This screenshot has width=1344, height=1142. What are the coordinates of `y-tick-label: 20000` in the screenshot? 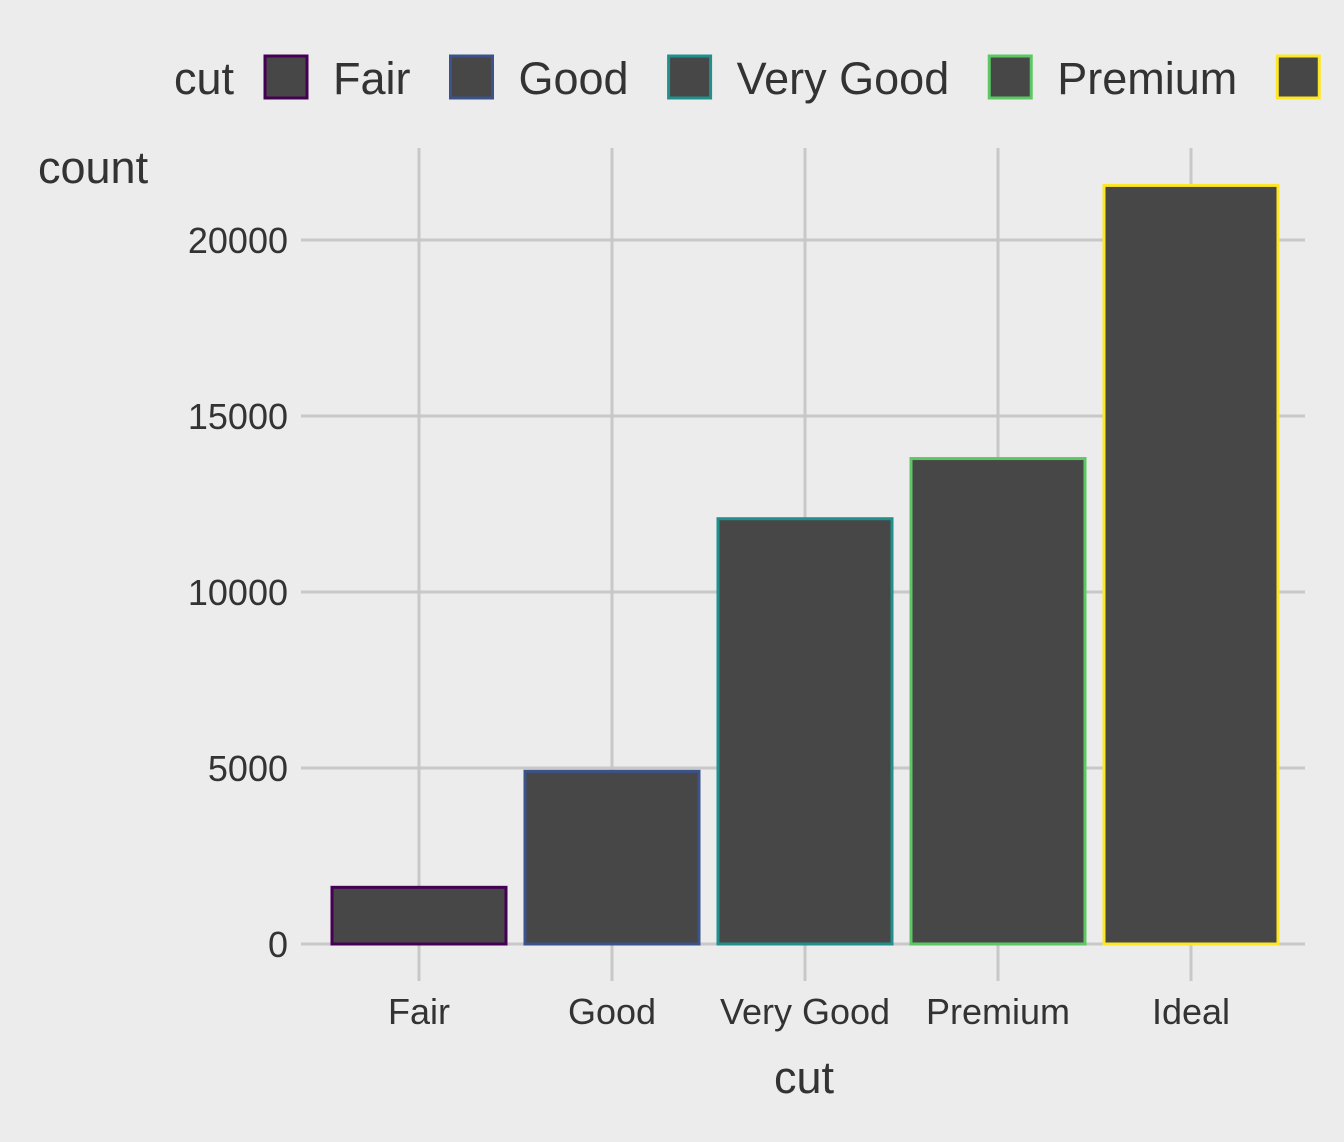 It's located at (238, 240).